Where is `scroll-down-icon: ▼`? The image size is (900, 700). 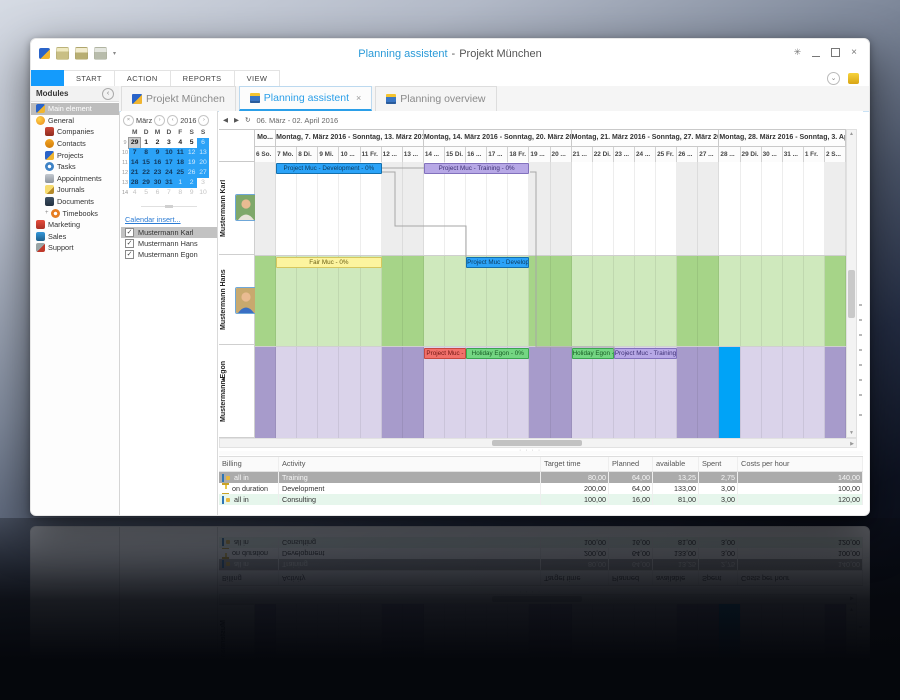
scroll-down-icon: ▼ is located at coordinates (851, 433).